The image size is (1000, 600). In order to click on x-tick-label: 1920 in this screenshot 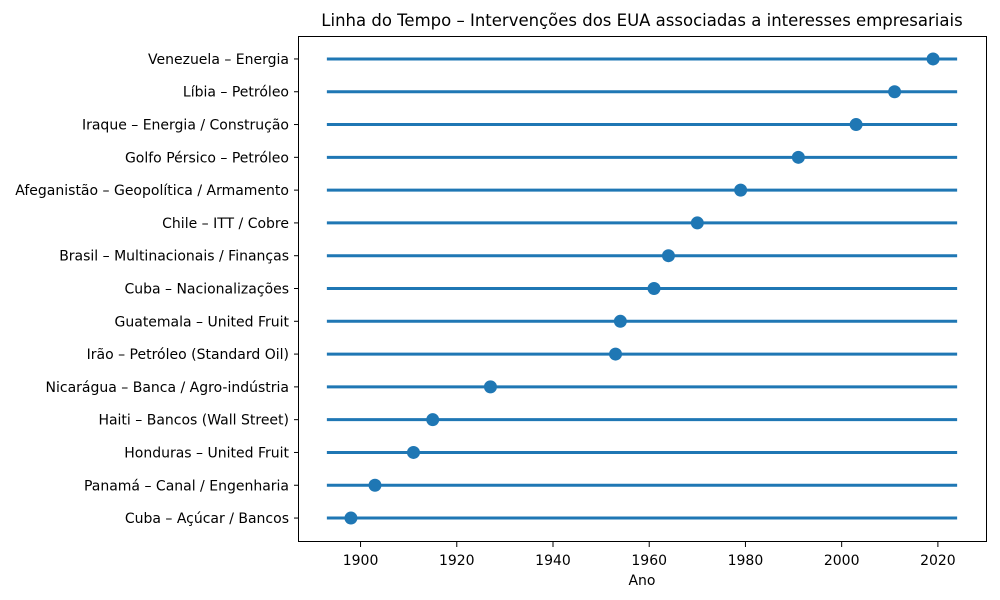, I will do `click(457, 561)`.